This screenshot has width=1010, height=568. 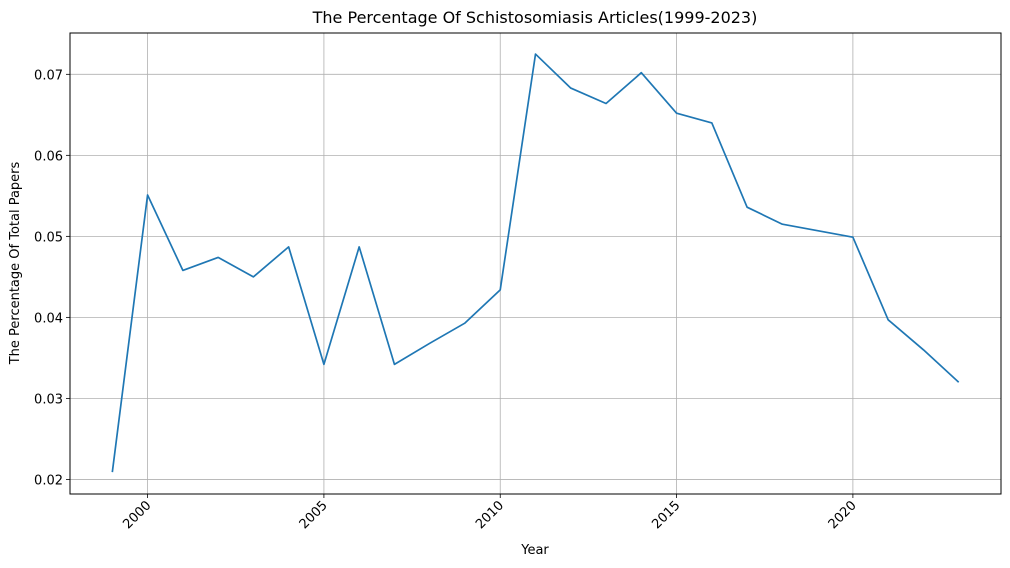 I want to click on y-tick-label: 0.04, so click(x=48, y=318).